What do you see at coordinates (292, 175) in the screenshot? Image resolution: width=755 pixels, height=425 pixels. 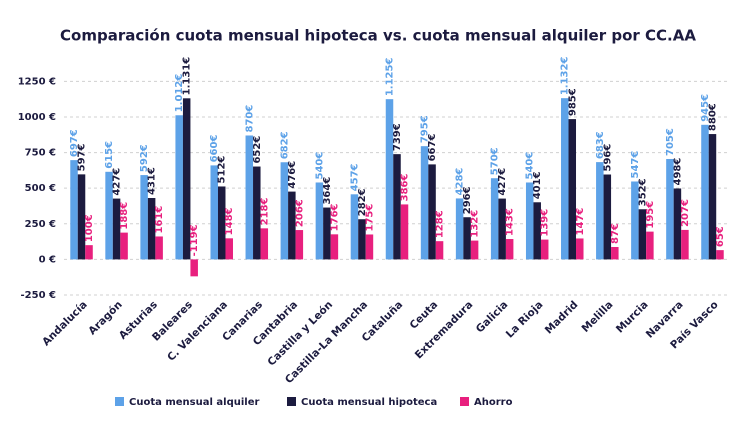 I see `value-label: 476€` at bounding box center [292, 175].